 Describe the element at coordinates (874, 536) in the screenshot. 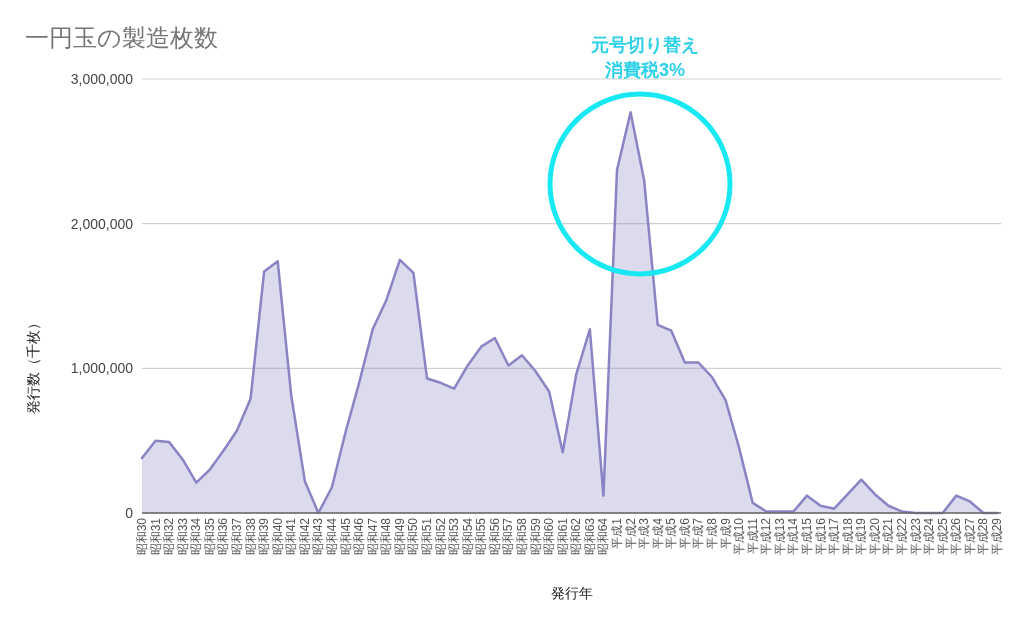

I see `x-tick-label: 平成20` at that location.